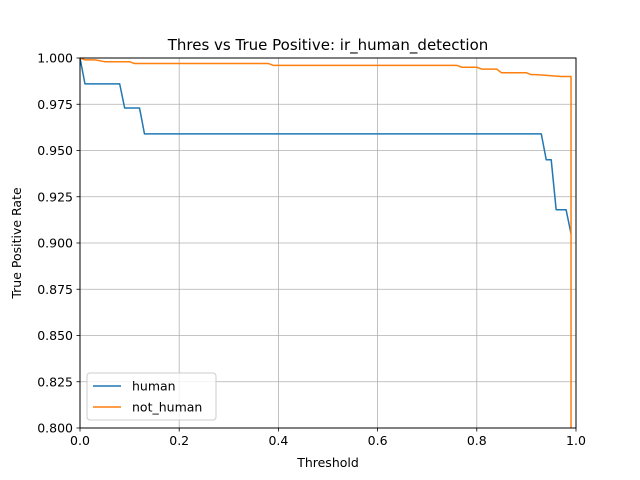 The height and width of the screenshot is (480, 640). What do you see at coordinates (80, 440) in the screenshot?
I see `x-tick-label: 0.0` at bounding box center [80, 440].